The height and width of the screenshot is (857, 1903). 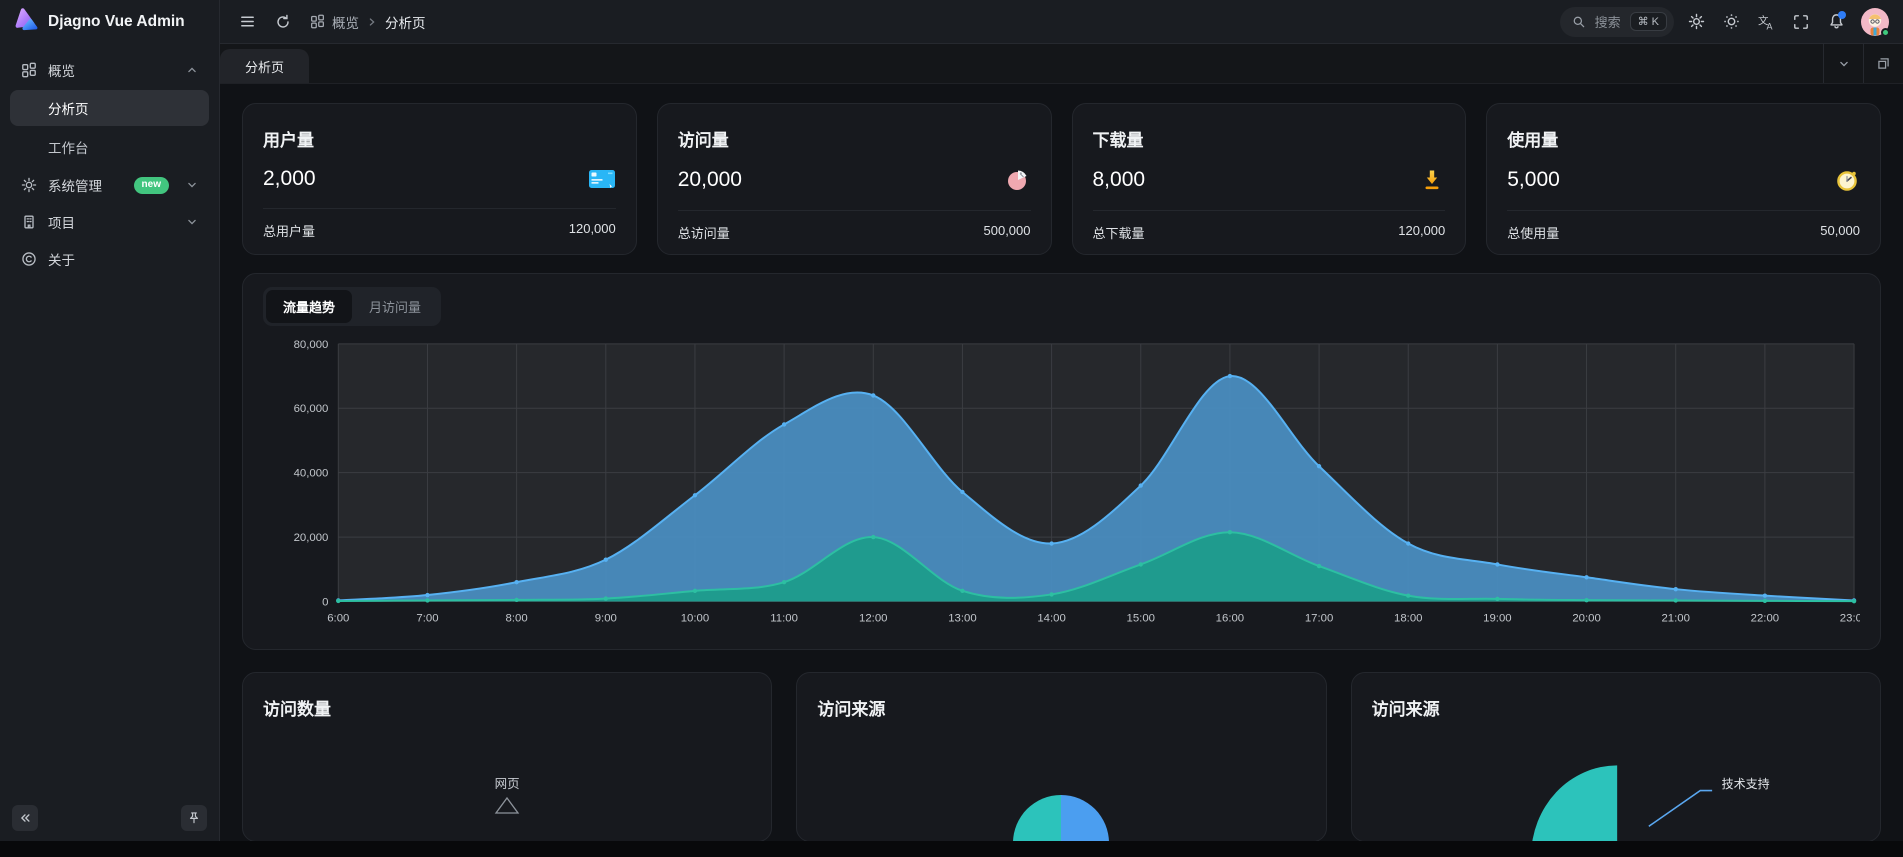 I want to click on sidebar-item-system-admin: 系统管理 new, so click(x=109, y=185).